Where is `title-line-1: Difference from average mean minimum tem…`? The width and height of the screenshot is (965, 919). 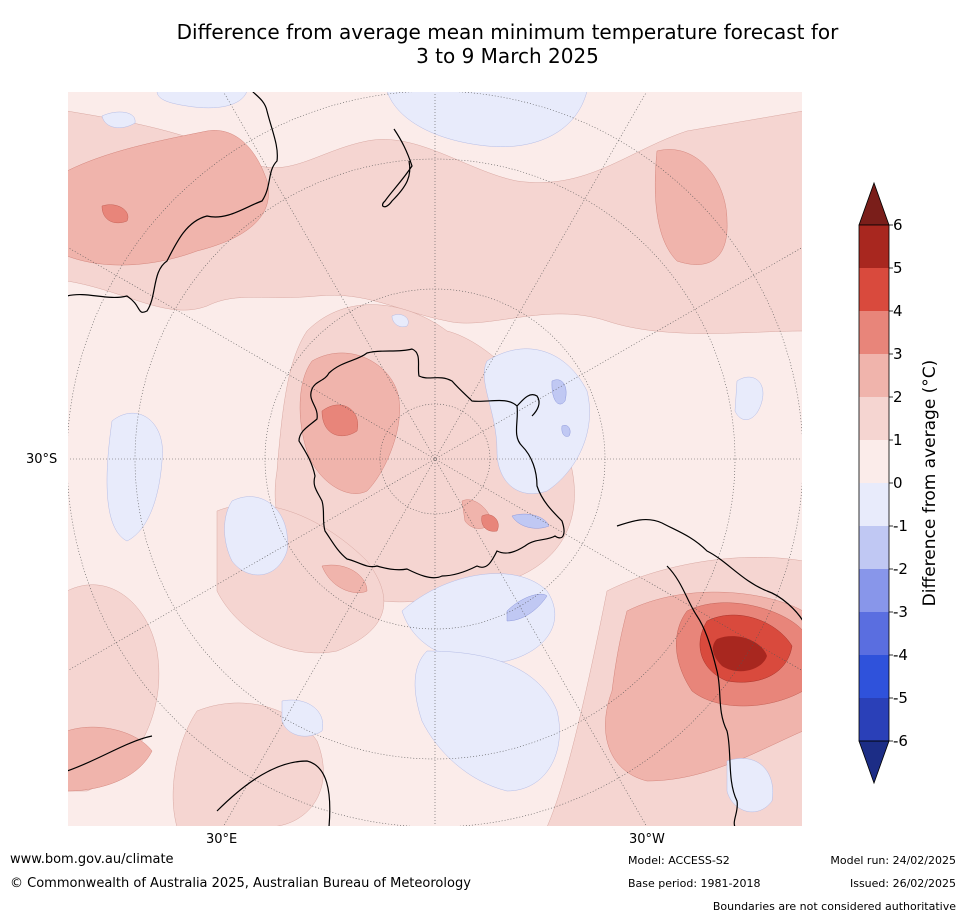
title-line-1: Difference from average mean minimum tem… is located at coordinates (507, 32).